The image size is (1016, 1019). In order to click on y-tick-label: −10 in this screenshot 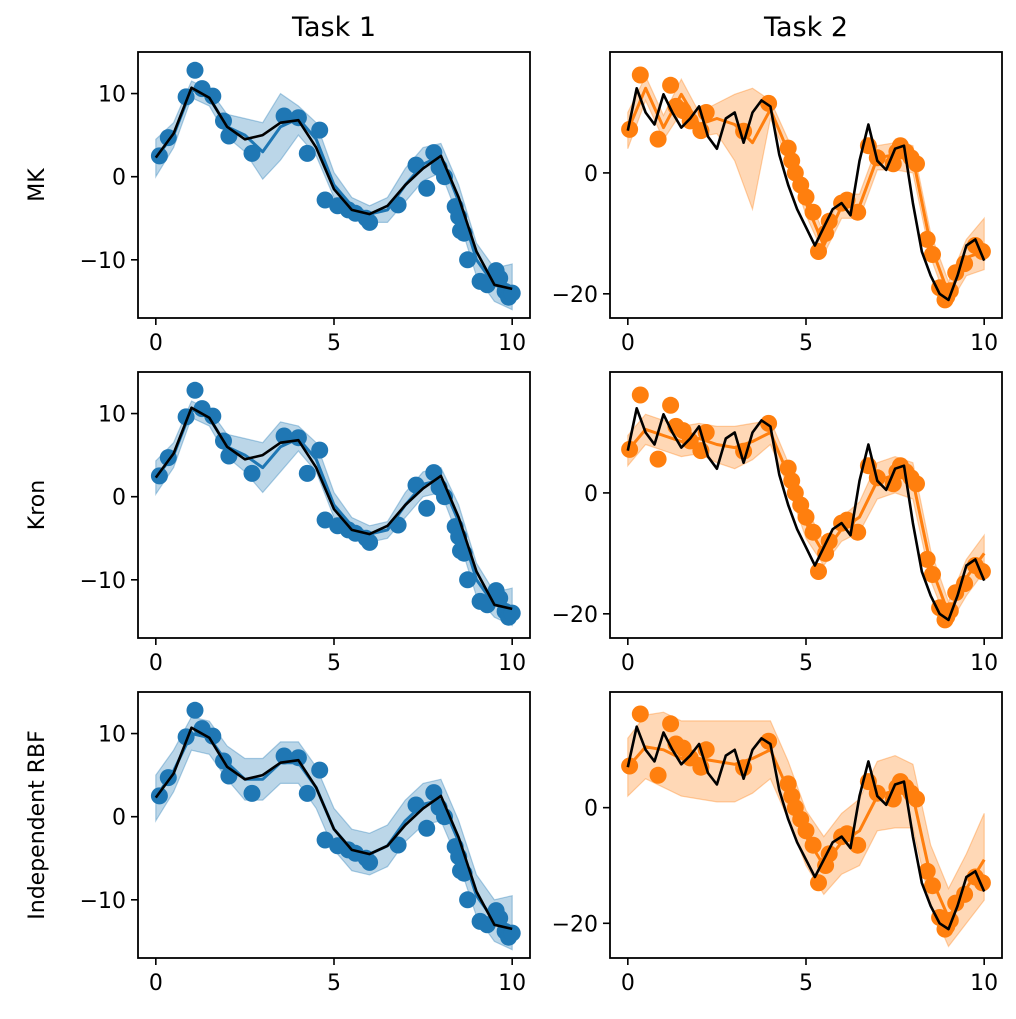, I will do `click(103, 901)`.